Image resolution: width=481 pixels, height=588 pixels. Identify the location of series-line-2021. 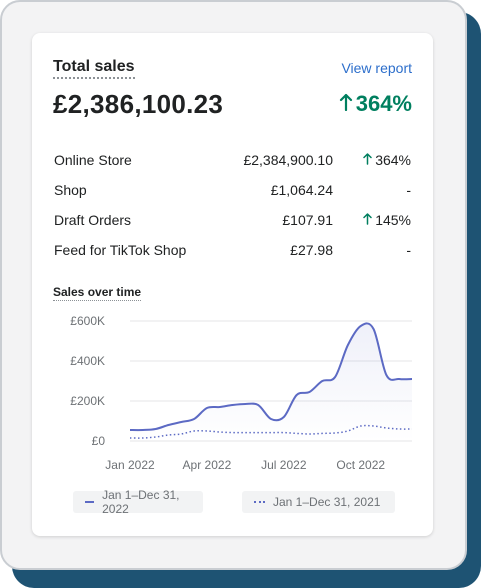
(271, 431).